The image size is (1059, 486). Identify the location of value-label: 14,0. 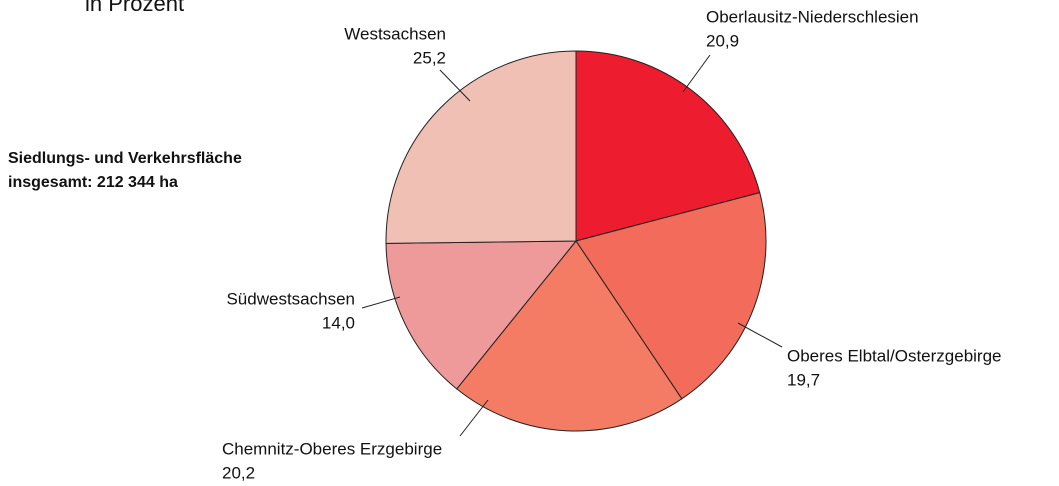
(338, 322).